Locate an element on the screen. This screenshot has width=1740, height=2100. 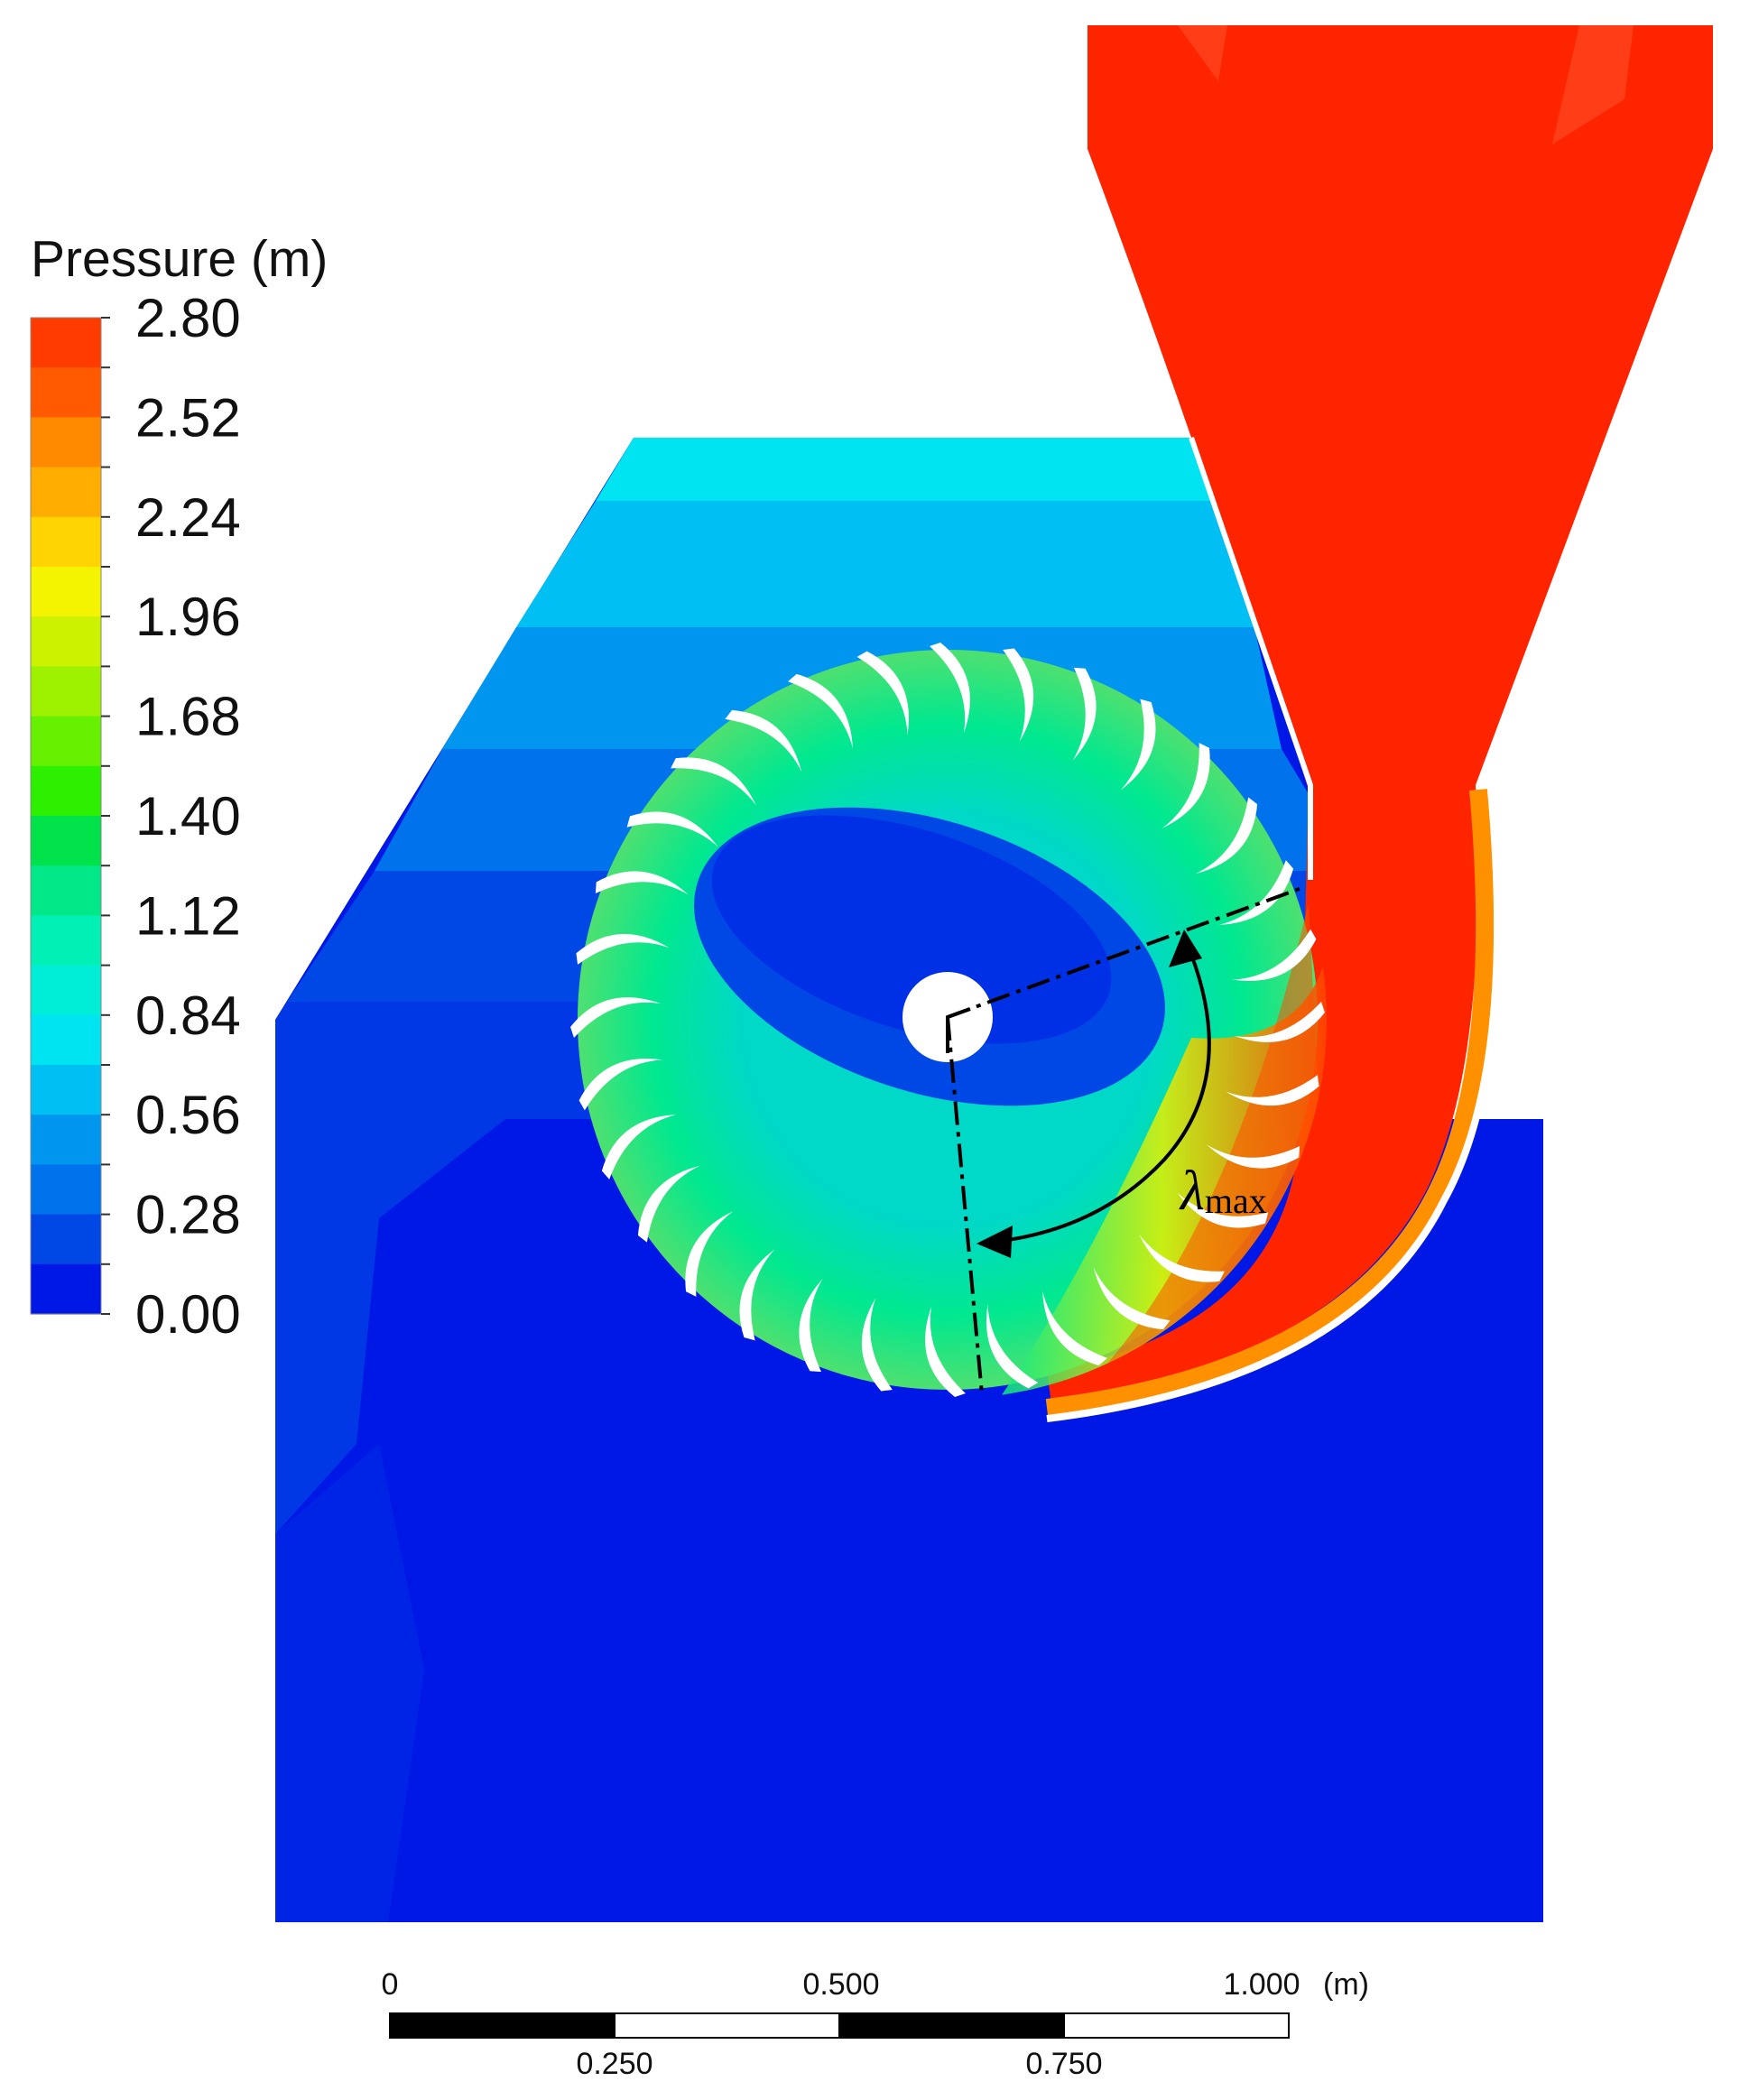
scale-unit: (m) is located at coordinates (1346, 1984).